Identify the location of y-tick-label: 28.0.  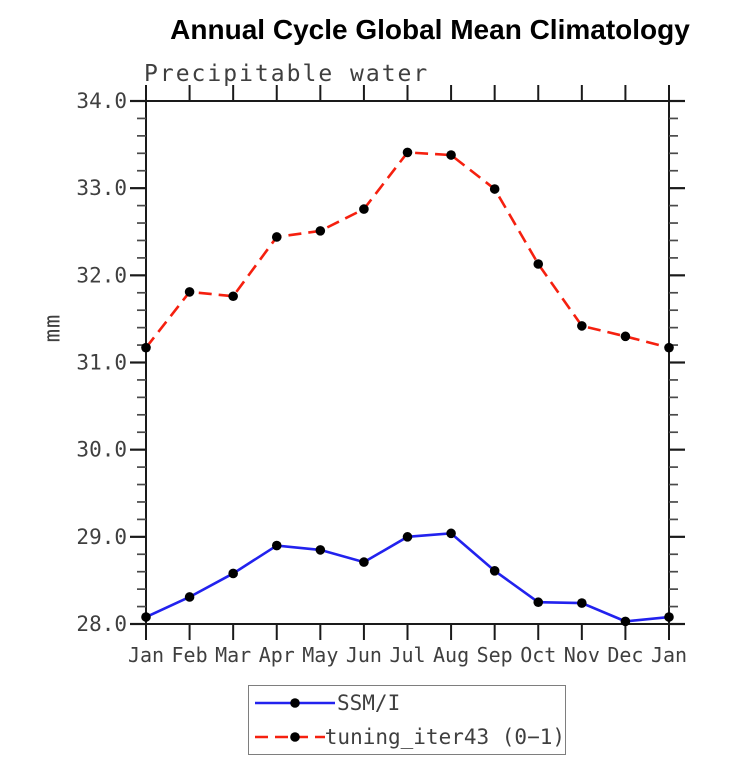
(101, 624).